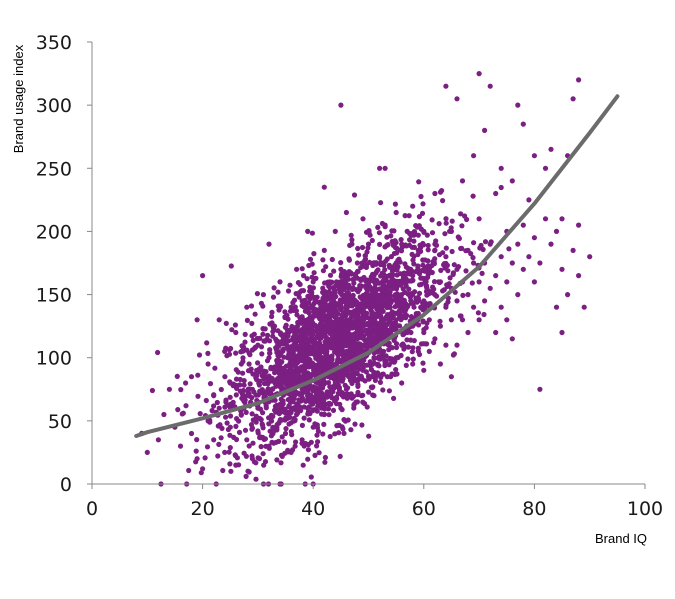 The width and height of the screenshot is (675, 599). What do you see at coordinates (424, 509) in the screenshot?
I see `x-tick-label: 60` at bounding box center [424, 509].